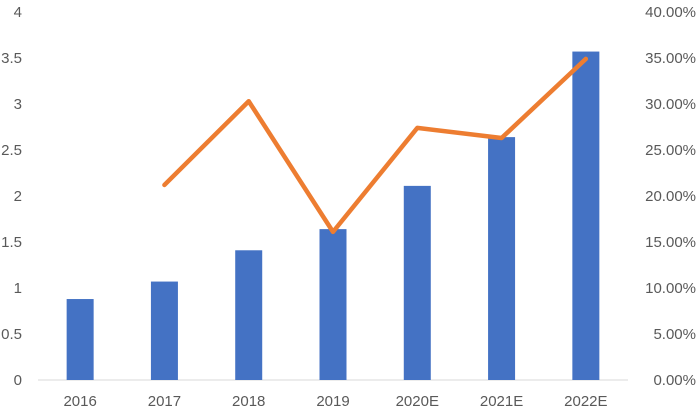  What do you see at coordinates (417, 401) in the screenshot?
I see `x-tick-label: 2020E` at bounding box center [417, 401].